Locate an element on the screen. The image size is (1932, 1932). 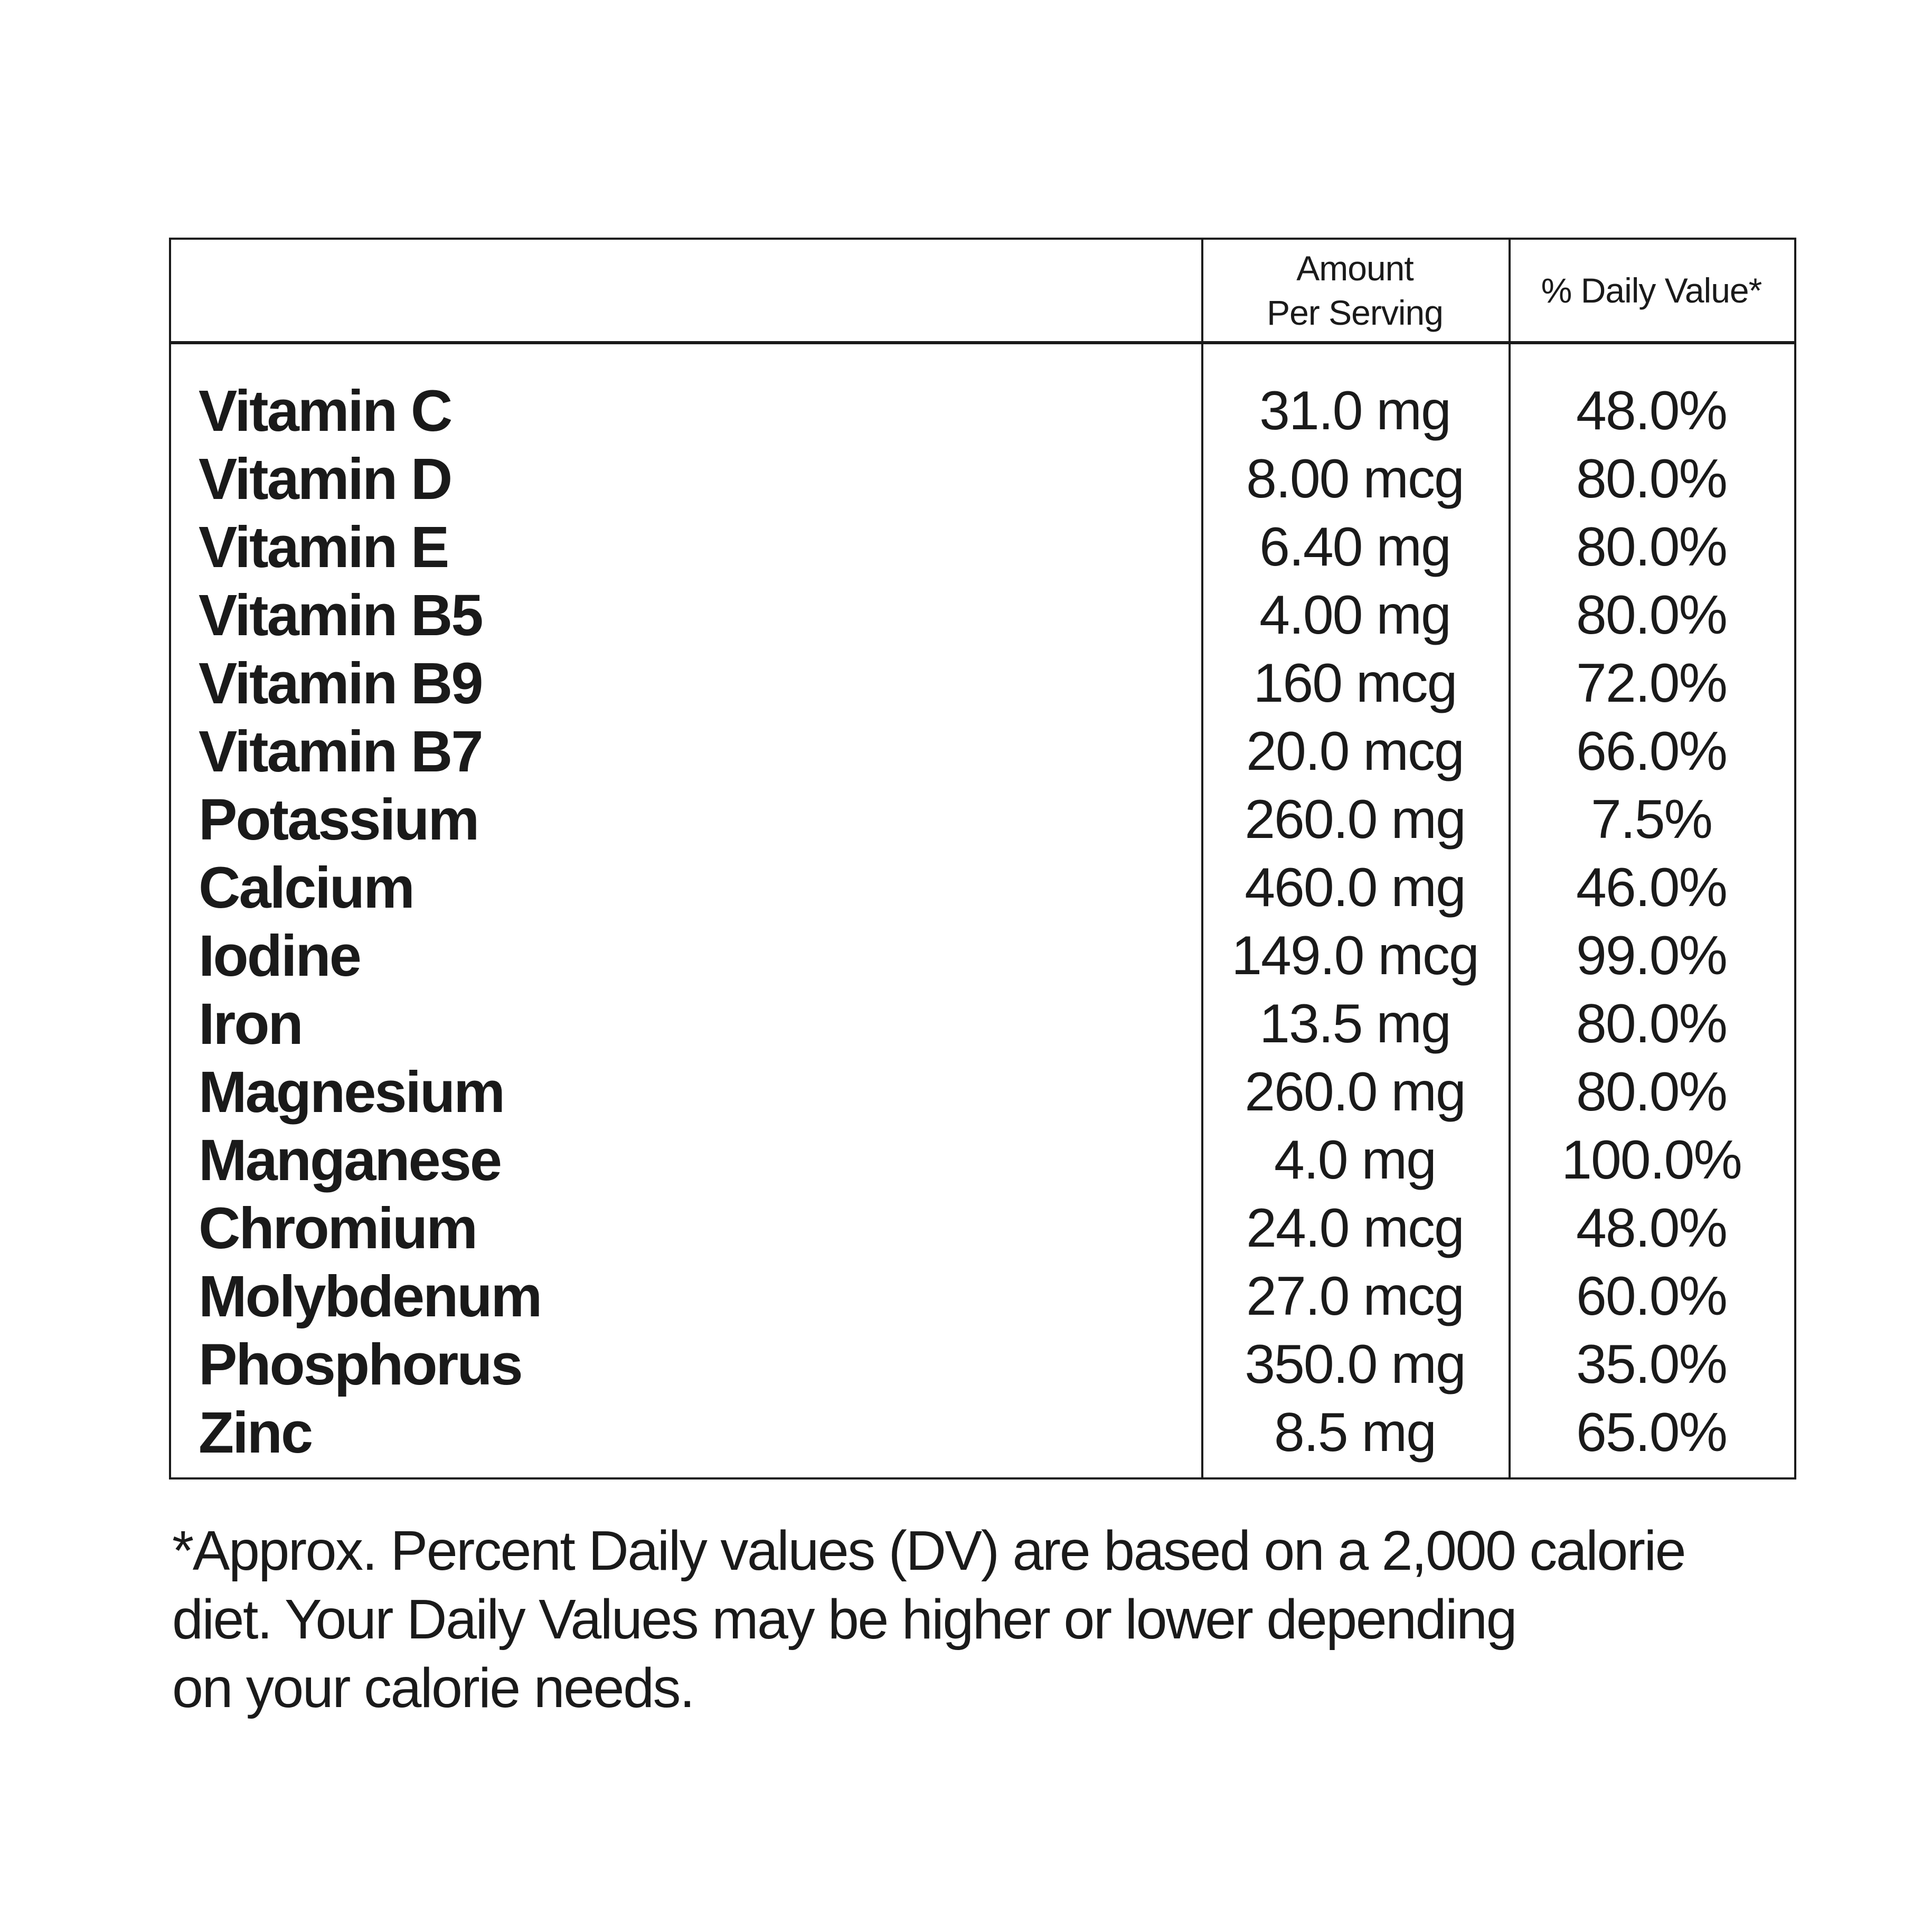
table-header-row: Amount Per Serving % Daily Value* is located at coordinates (983, 290).